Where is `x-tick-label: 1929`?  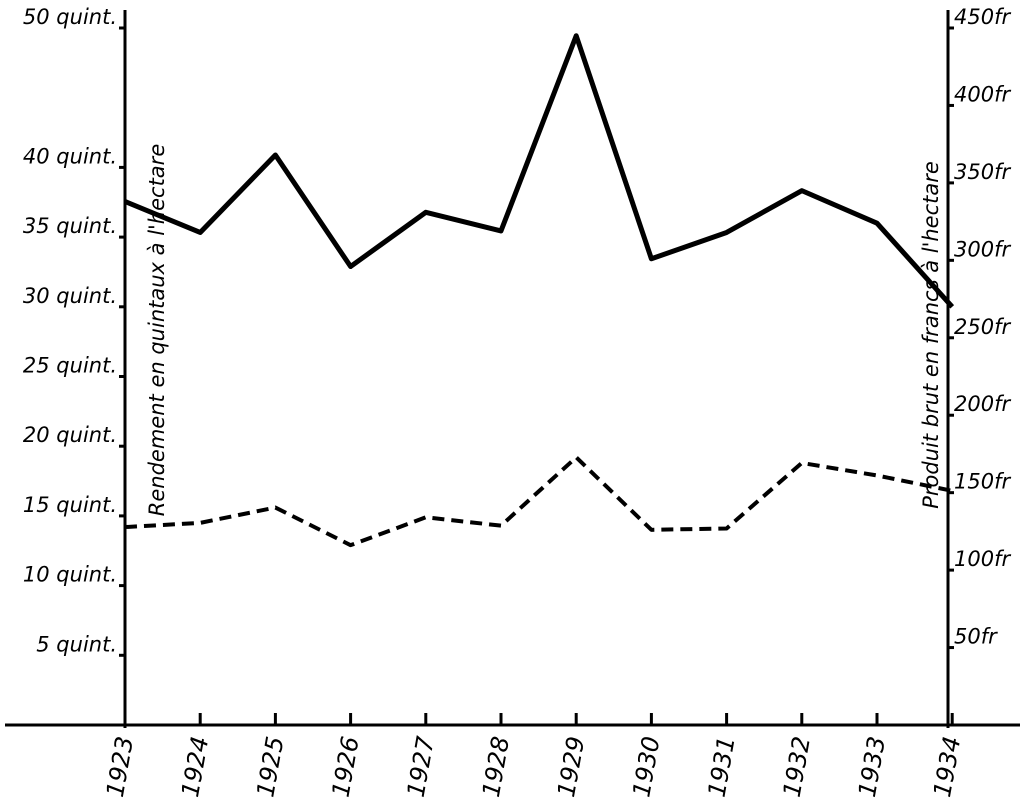
x-tick-label: 1929 is located at coordinates (571, 766).